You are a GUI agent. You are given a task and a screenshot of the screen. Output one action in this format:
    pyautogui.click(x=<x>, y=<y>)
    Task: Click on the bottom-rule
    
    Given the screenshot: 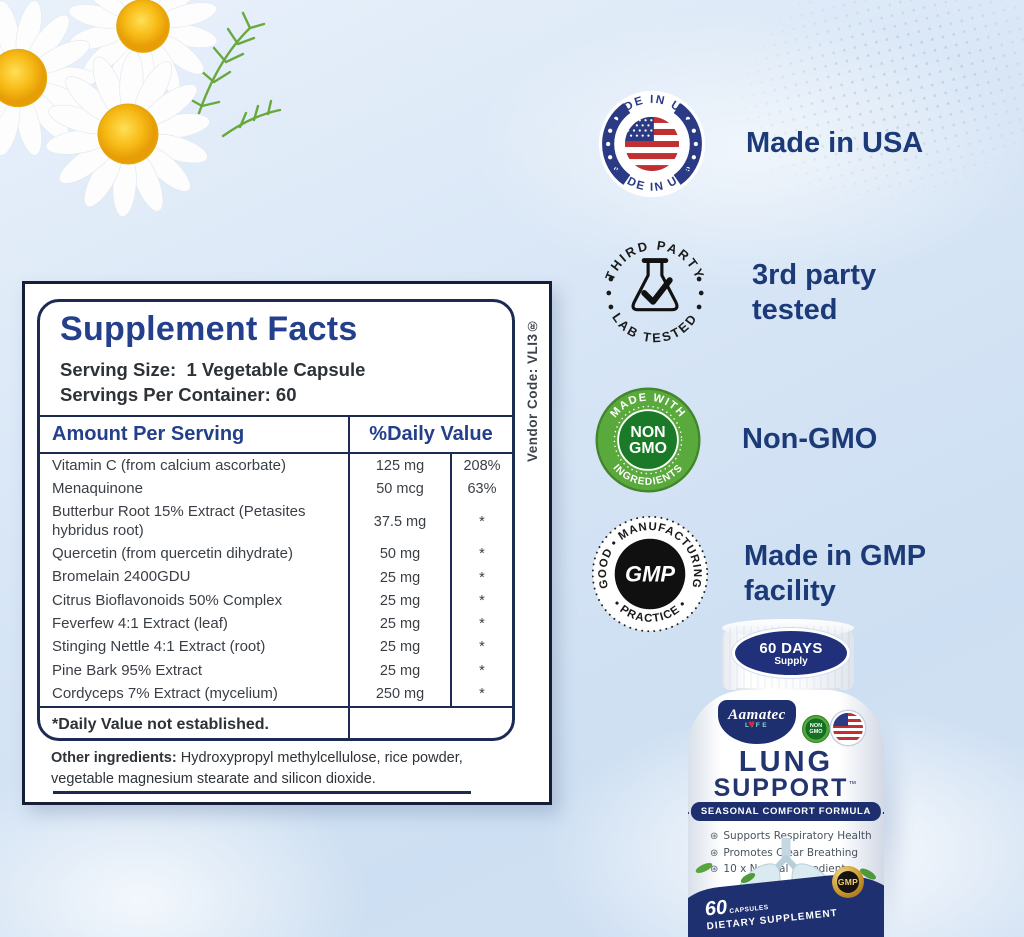 What is the action you would take?
    pyautogui.click(x=262, y=792)
    